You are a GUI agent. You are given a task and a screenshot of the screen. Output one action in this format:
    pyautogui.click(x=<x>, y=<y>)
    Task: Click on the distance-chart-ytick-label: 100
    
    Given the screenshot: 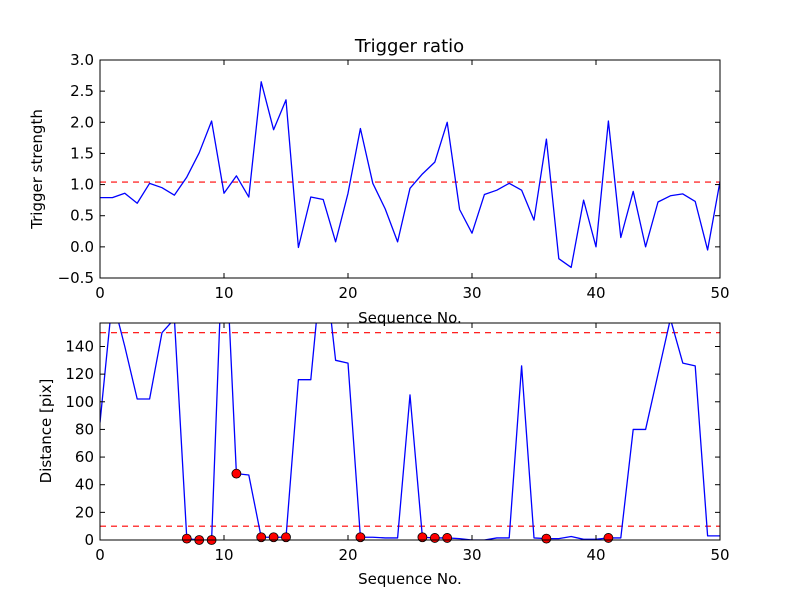 What is the action you would take?
    pyautogui.click(x=79, y=402)
    